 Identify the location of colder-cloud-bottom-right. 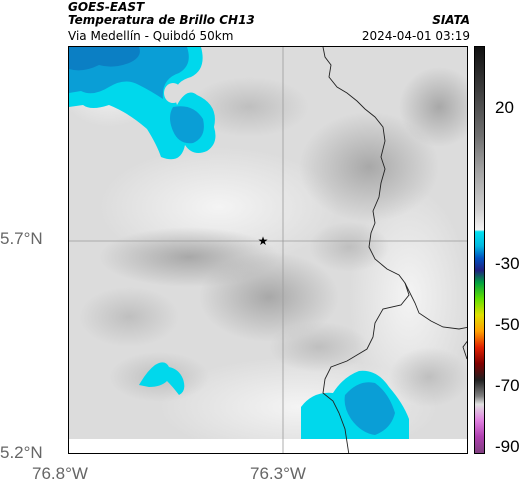
(369, 408).